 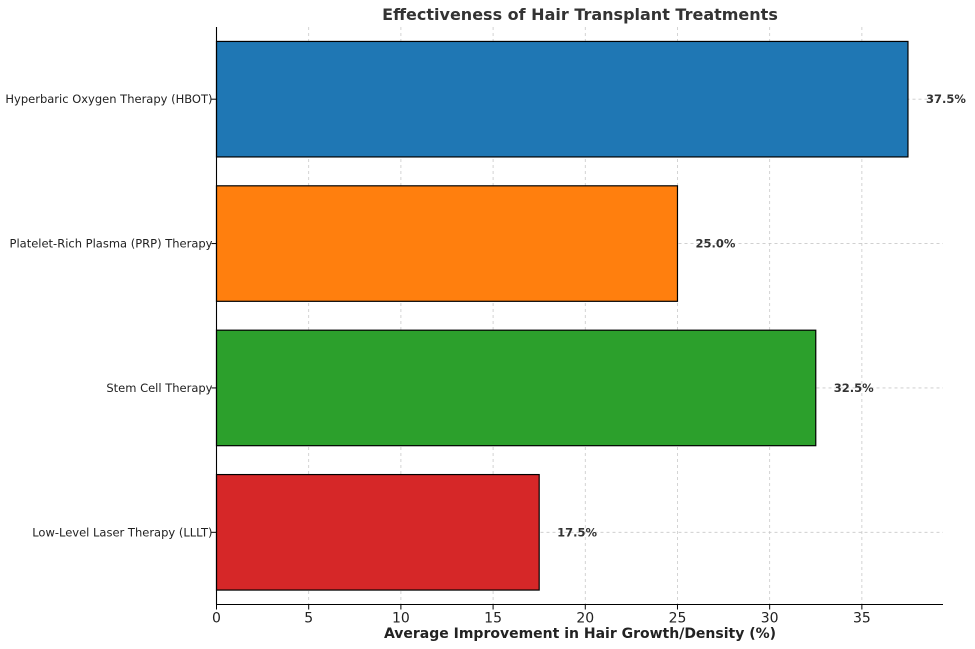 I want to click on x-tick-label: 25, so click(x=678, y=619).